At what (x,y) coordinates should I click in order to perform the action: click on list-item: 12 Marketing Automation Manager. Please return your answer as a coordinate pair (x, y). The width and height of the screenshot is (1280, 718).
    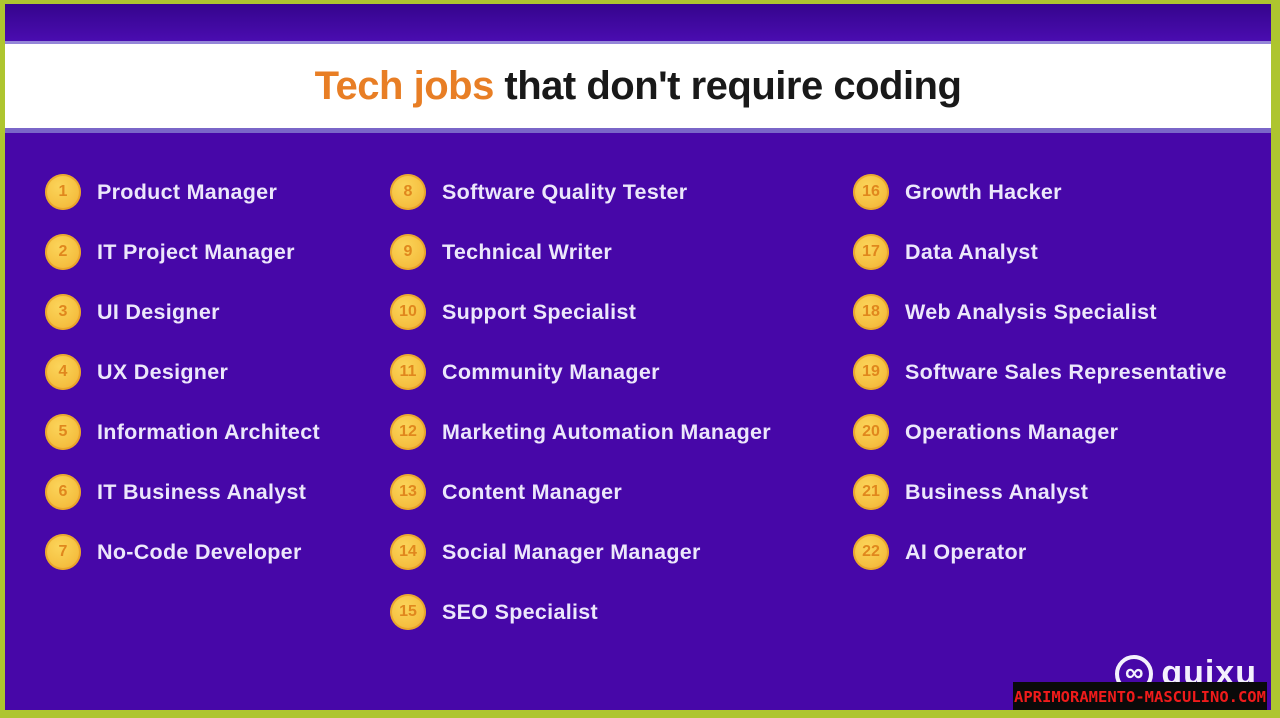
    Looking at the image, I should click on (617, 432).